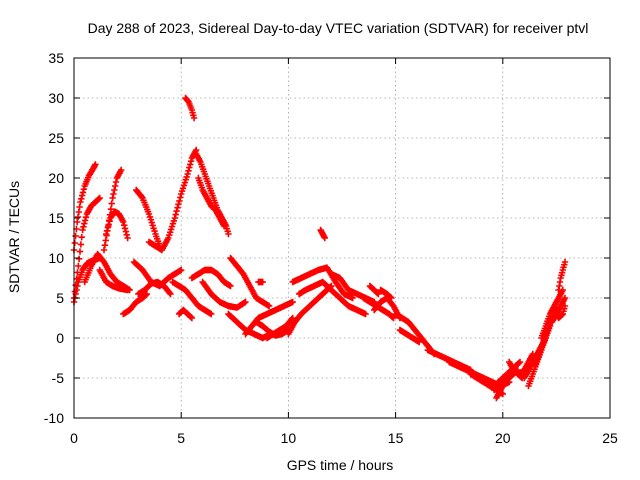 Image resolution: width=640 pixels, height=480 pixels. What do you see at coordinates (340, 465) in the screenshot?
I see `x-axis-label: GPS time / hours` at bounding box center [340, 465].